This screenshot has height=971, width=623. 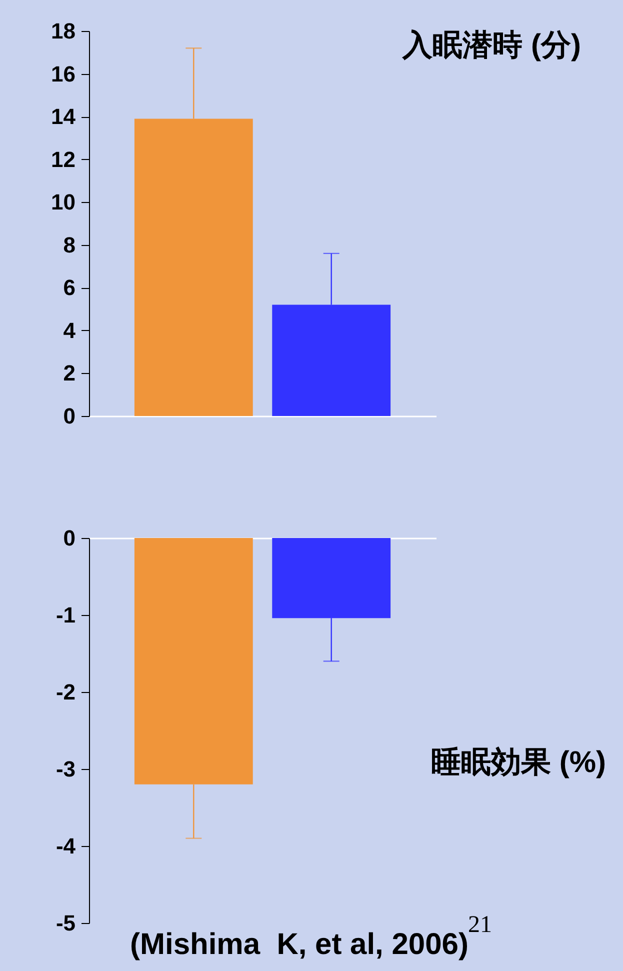 I want to click on y-tick-label: 2, so click(x=69, y=373).